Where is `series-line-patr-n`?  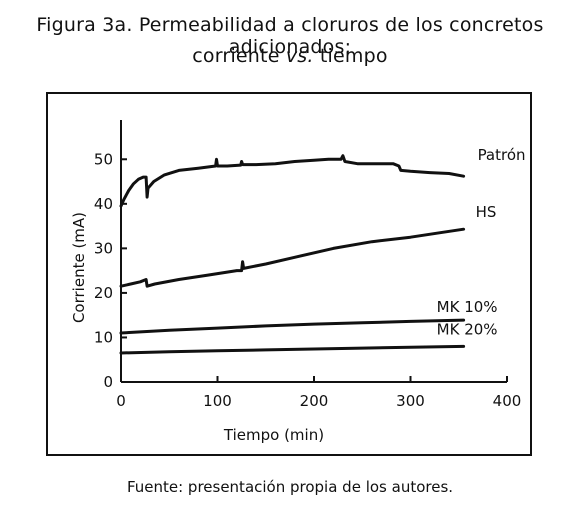
series-line-patr-n is located at coordinates (292, 181).